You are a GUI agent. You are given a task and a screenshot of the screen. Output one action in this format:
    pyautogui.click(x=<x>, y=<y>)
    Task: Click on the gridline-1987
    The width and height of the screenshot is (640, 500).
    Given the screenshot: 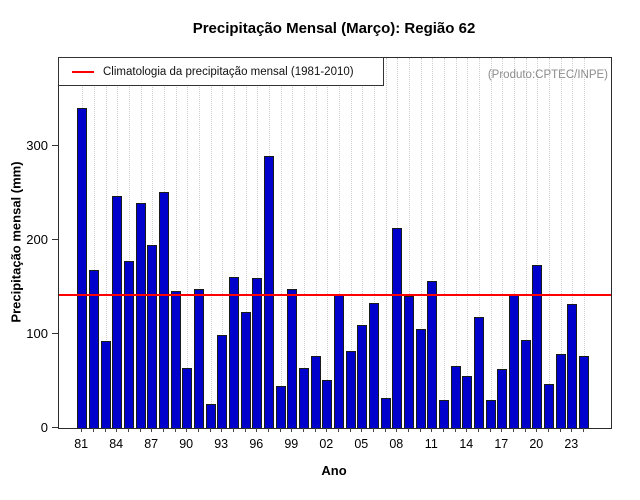 What is the action you would take?
    pyautogui.click(x=153, y=243)
    